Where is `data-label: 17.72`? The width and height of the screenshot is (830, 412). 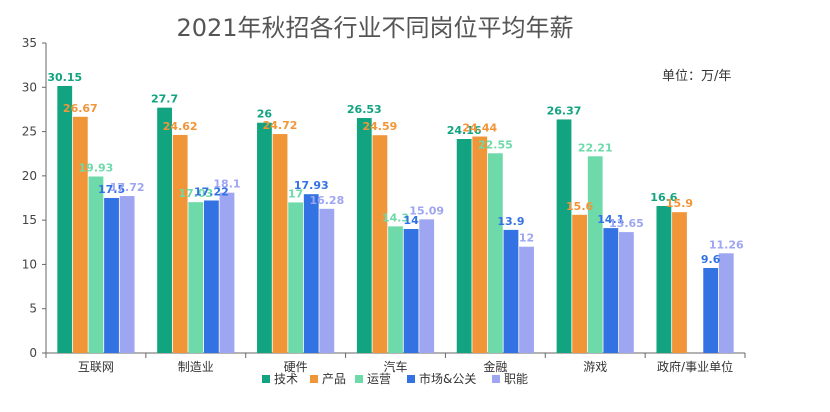
data-label: 17.72 is located at coordinates (127, 187).